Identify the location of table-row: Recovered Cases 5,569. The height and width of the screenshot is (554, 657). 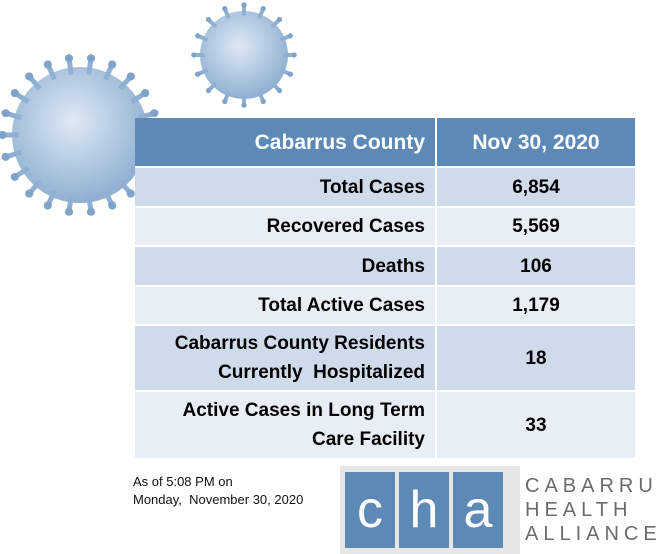
(385, 227).